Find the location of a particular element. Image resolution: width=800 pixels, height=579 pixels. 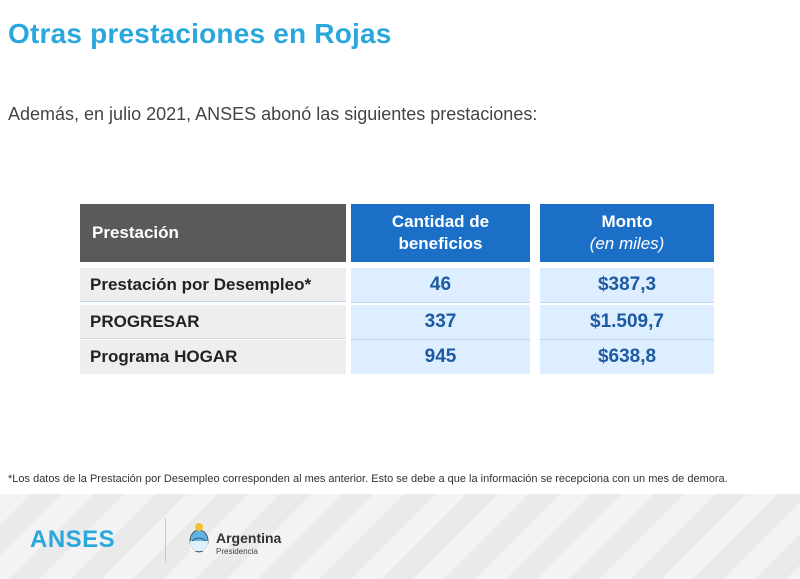

argentina-subtitle: Presidencia is located at coordinates (237, 551).